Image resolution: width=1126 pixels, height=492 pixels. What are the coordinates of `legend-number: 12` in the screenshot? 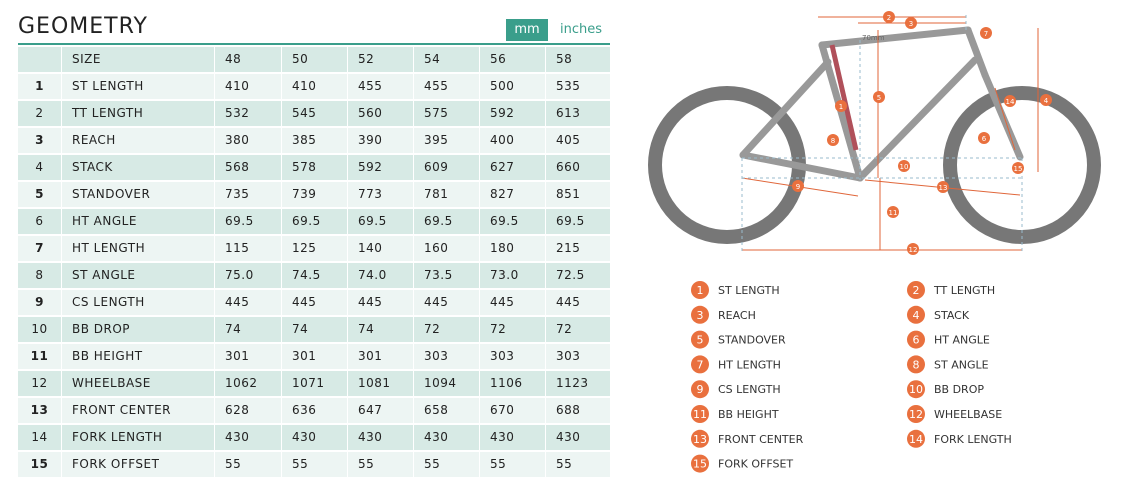 It's located at (916, 414).